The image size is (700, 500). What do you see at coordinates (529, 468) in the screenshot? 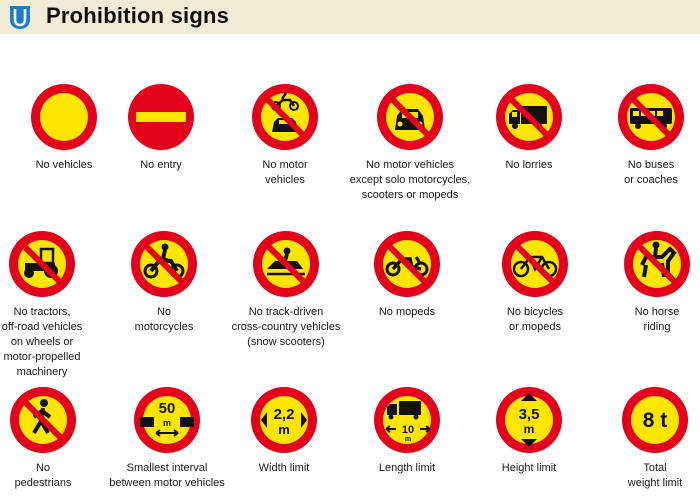
I see `sign-caption: Height limit` at bounding box center [529, 468].